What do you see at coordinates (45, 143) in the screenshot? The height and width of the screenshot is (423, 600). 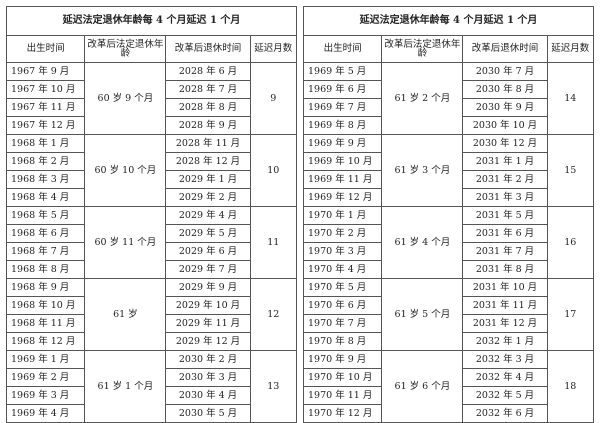 I see `birth-date: 1968 年 1 月` at bounding box center [45, 143].